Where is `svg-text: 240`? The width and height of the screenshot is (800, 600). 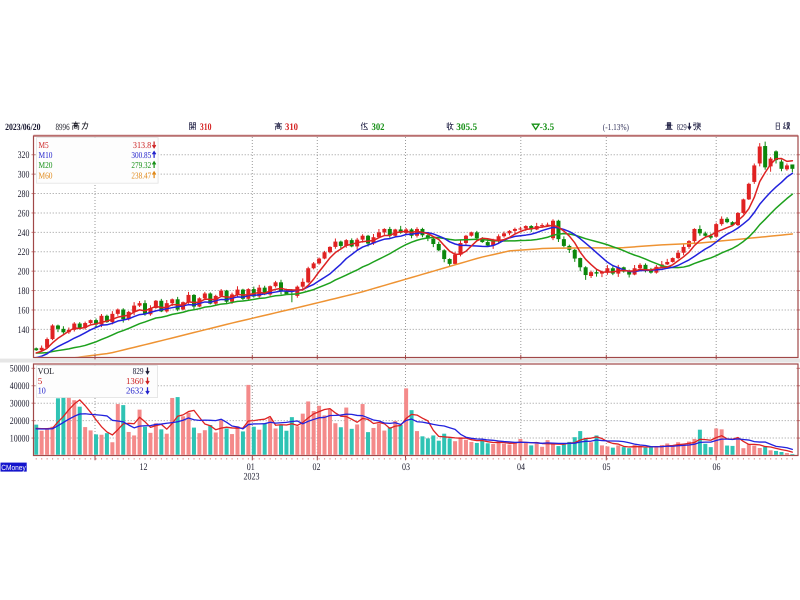 svg-text: 240 is located at coordinates (24, 233).